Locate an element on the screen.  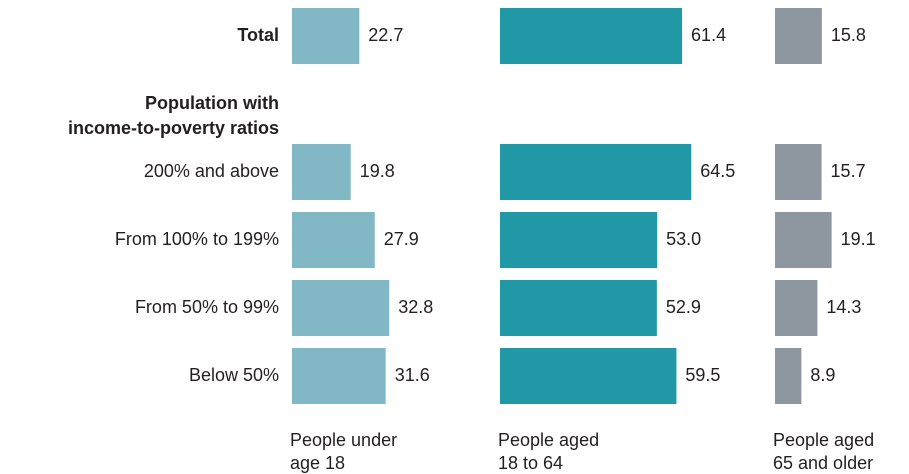
group-heading-line-0: Population with is located at coordinates (212, 103).